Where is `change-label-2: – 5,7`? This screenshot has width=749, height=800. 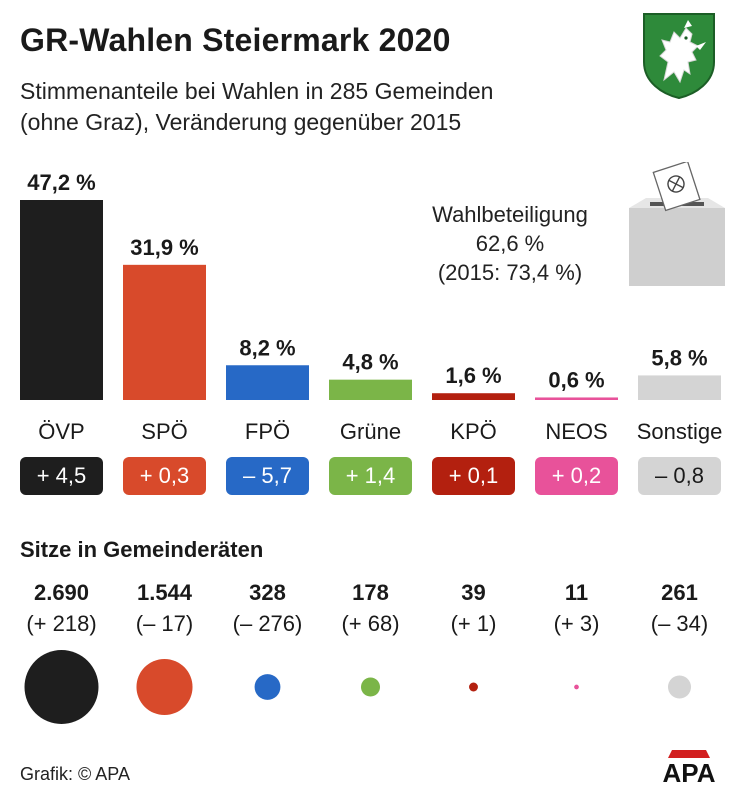 change-label-2: – 5,7 is located at coordinates (267, 475).